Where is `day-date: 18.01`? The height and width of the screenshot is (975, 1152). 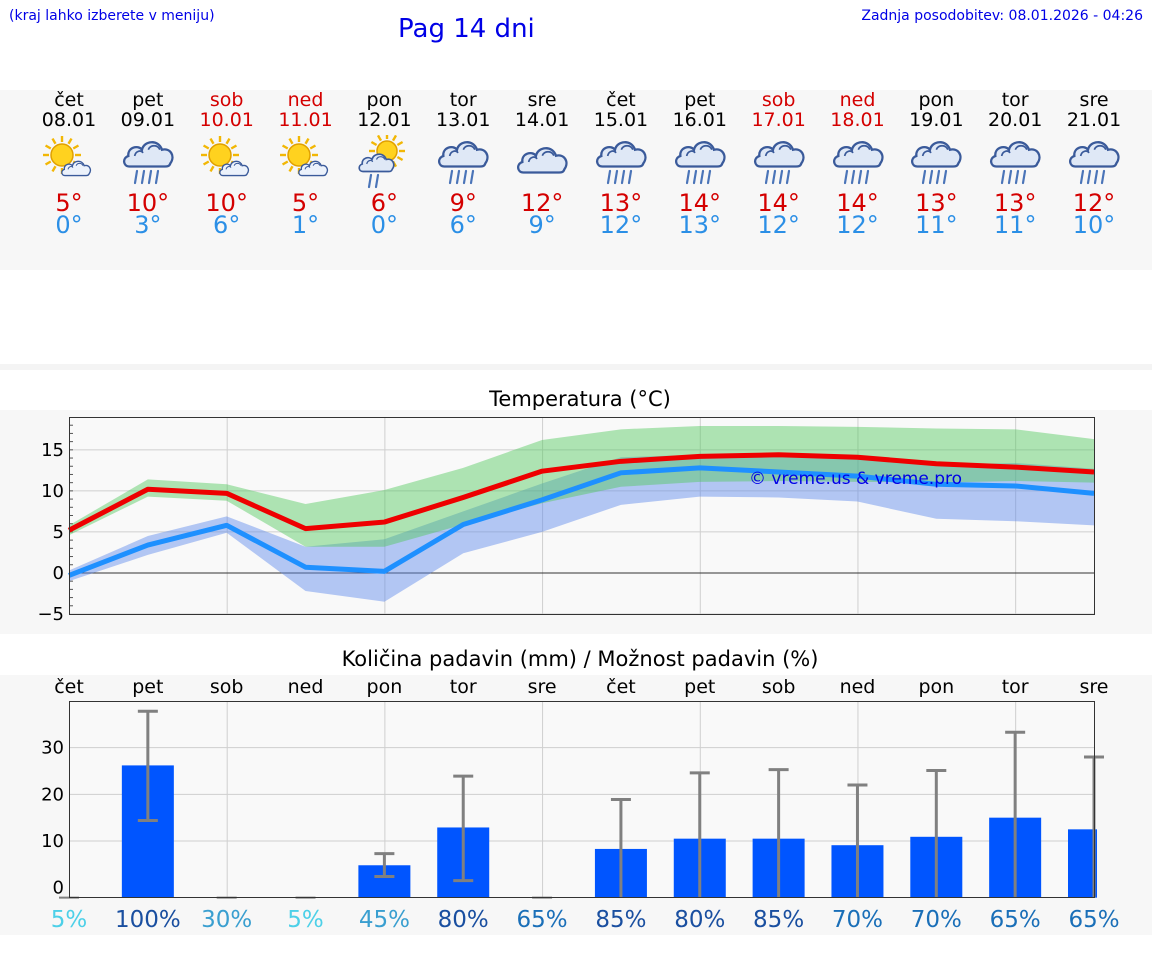 day-date: 18.01 is located at coordinates (857, 120).